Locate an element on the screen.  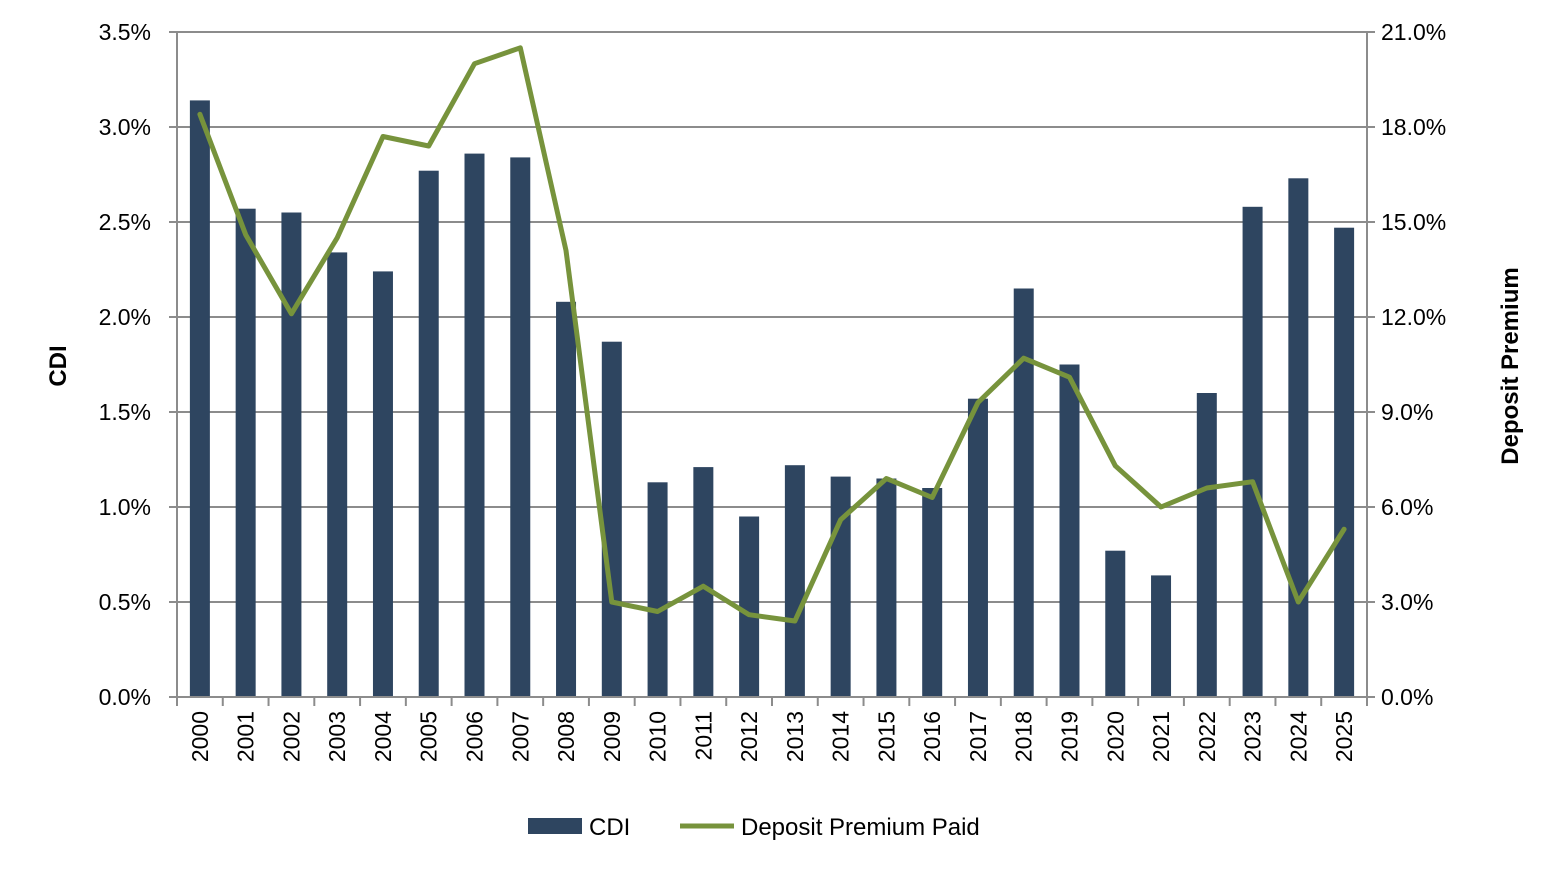
right-tick-label: 15.0% is located at coordinates (1413, 222).